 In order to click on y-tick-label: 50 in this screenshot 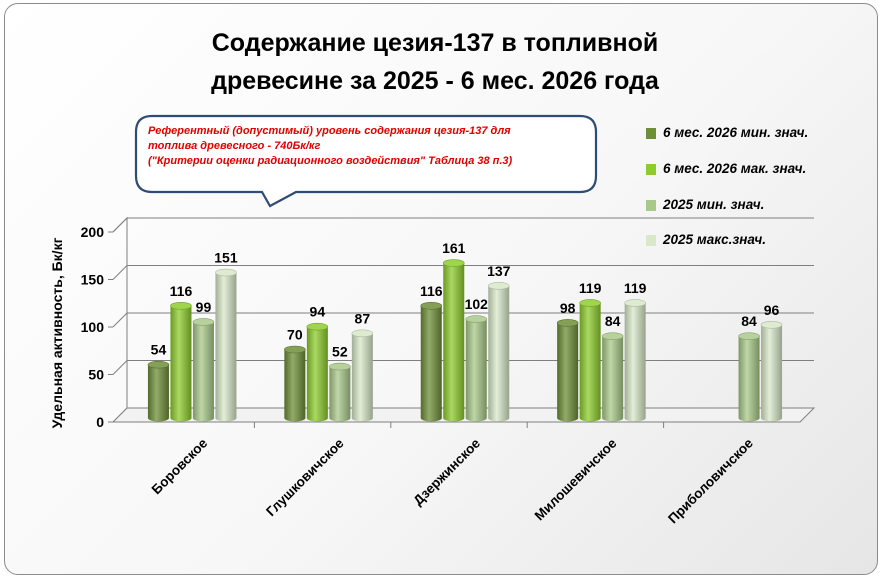, I will do `click(96, 375)`.